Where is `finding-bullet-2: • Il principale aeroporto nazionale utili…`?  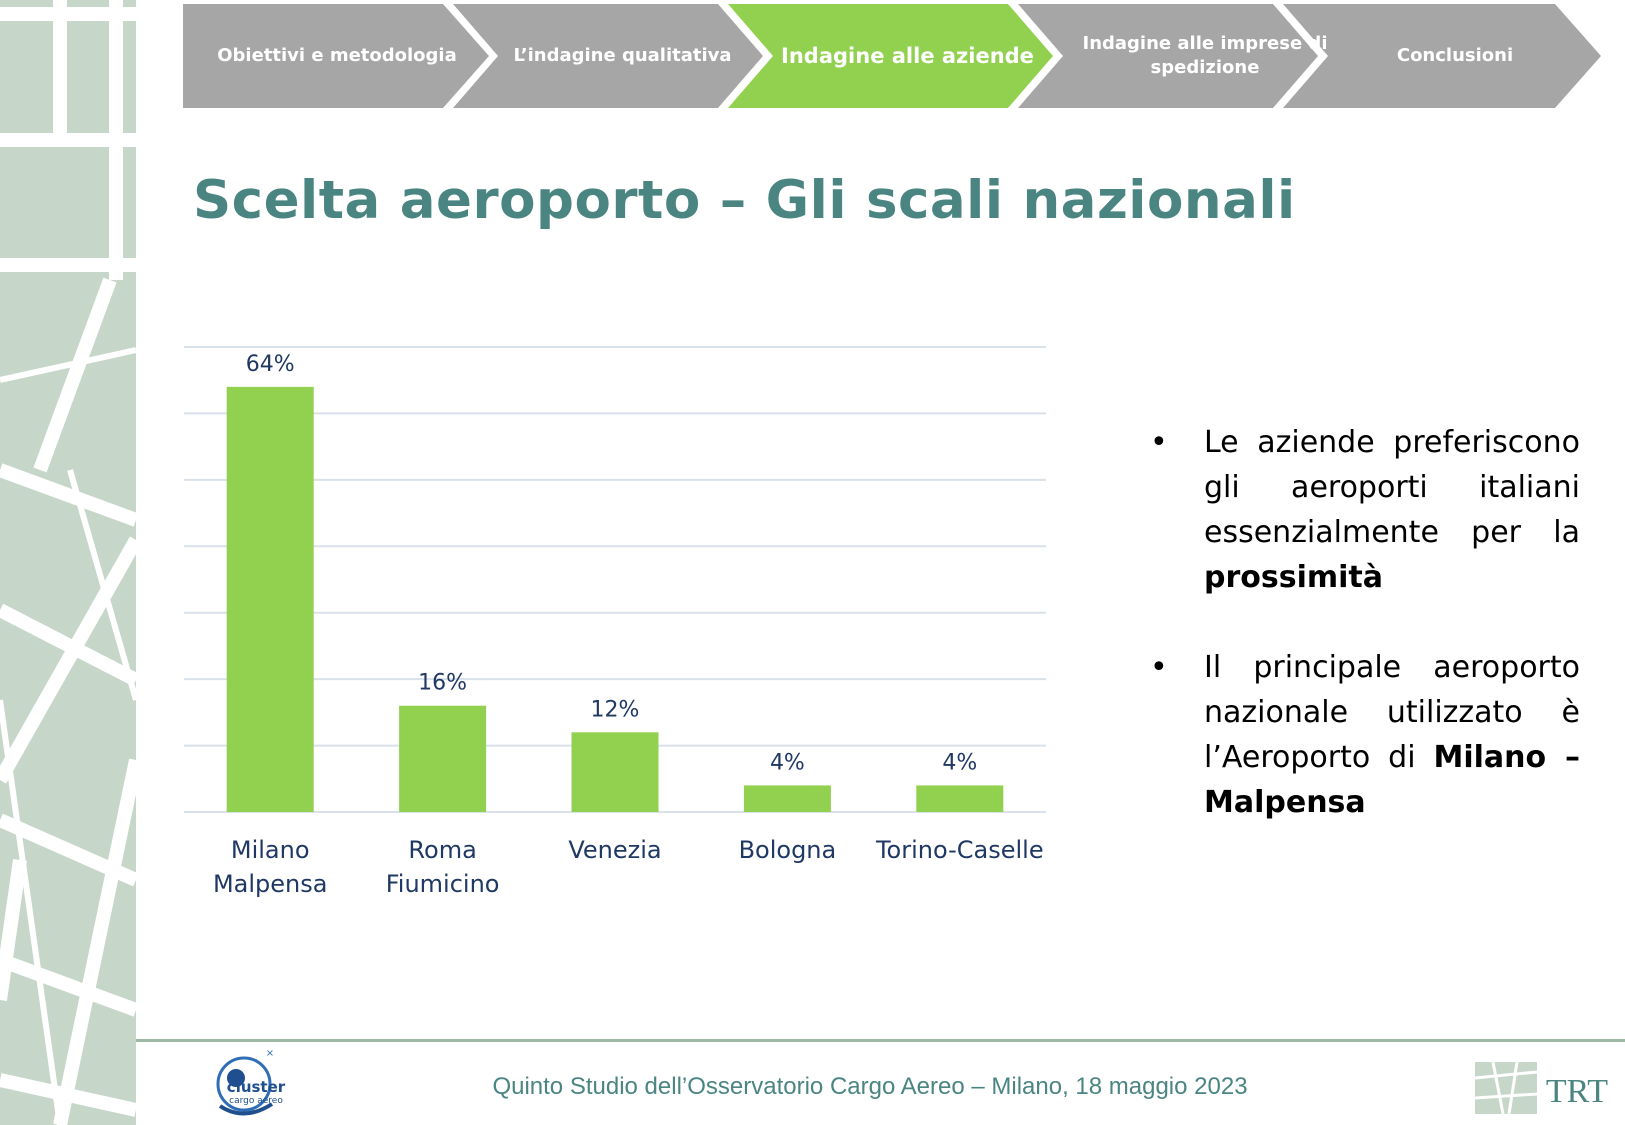
finding-bullet-2: • Il principale aeroporto nazionale utili… is located at coordinates (1365, 735).